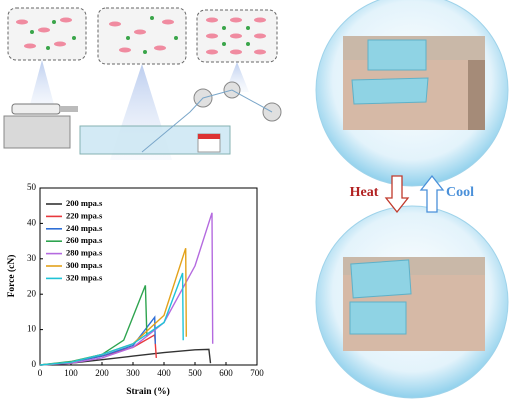 This screenshot has height=403, width=520. What do you see at coordinates (397, 194) in the screenshot?
I see `heat-arrow` at bounding box center [397, 194].